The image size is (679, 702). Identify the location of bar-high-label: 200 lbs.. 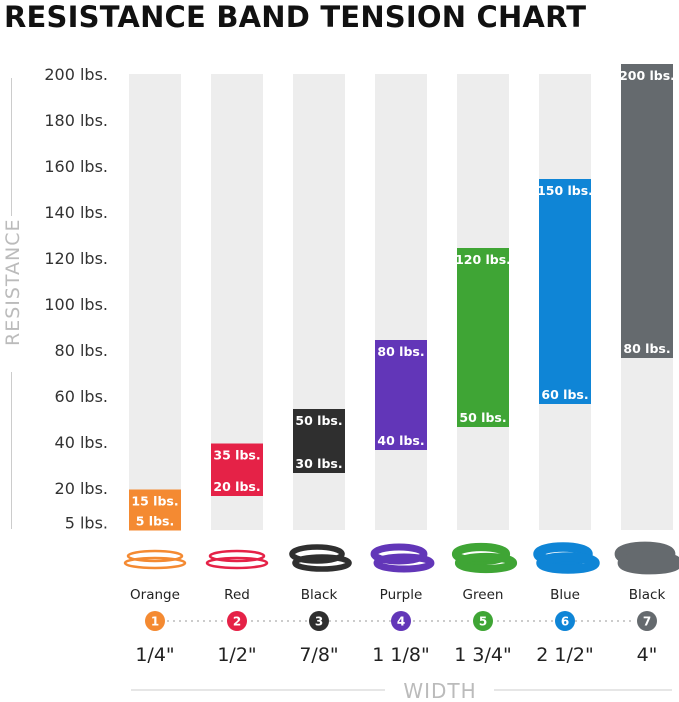
(647, 75).